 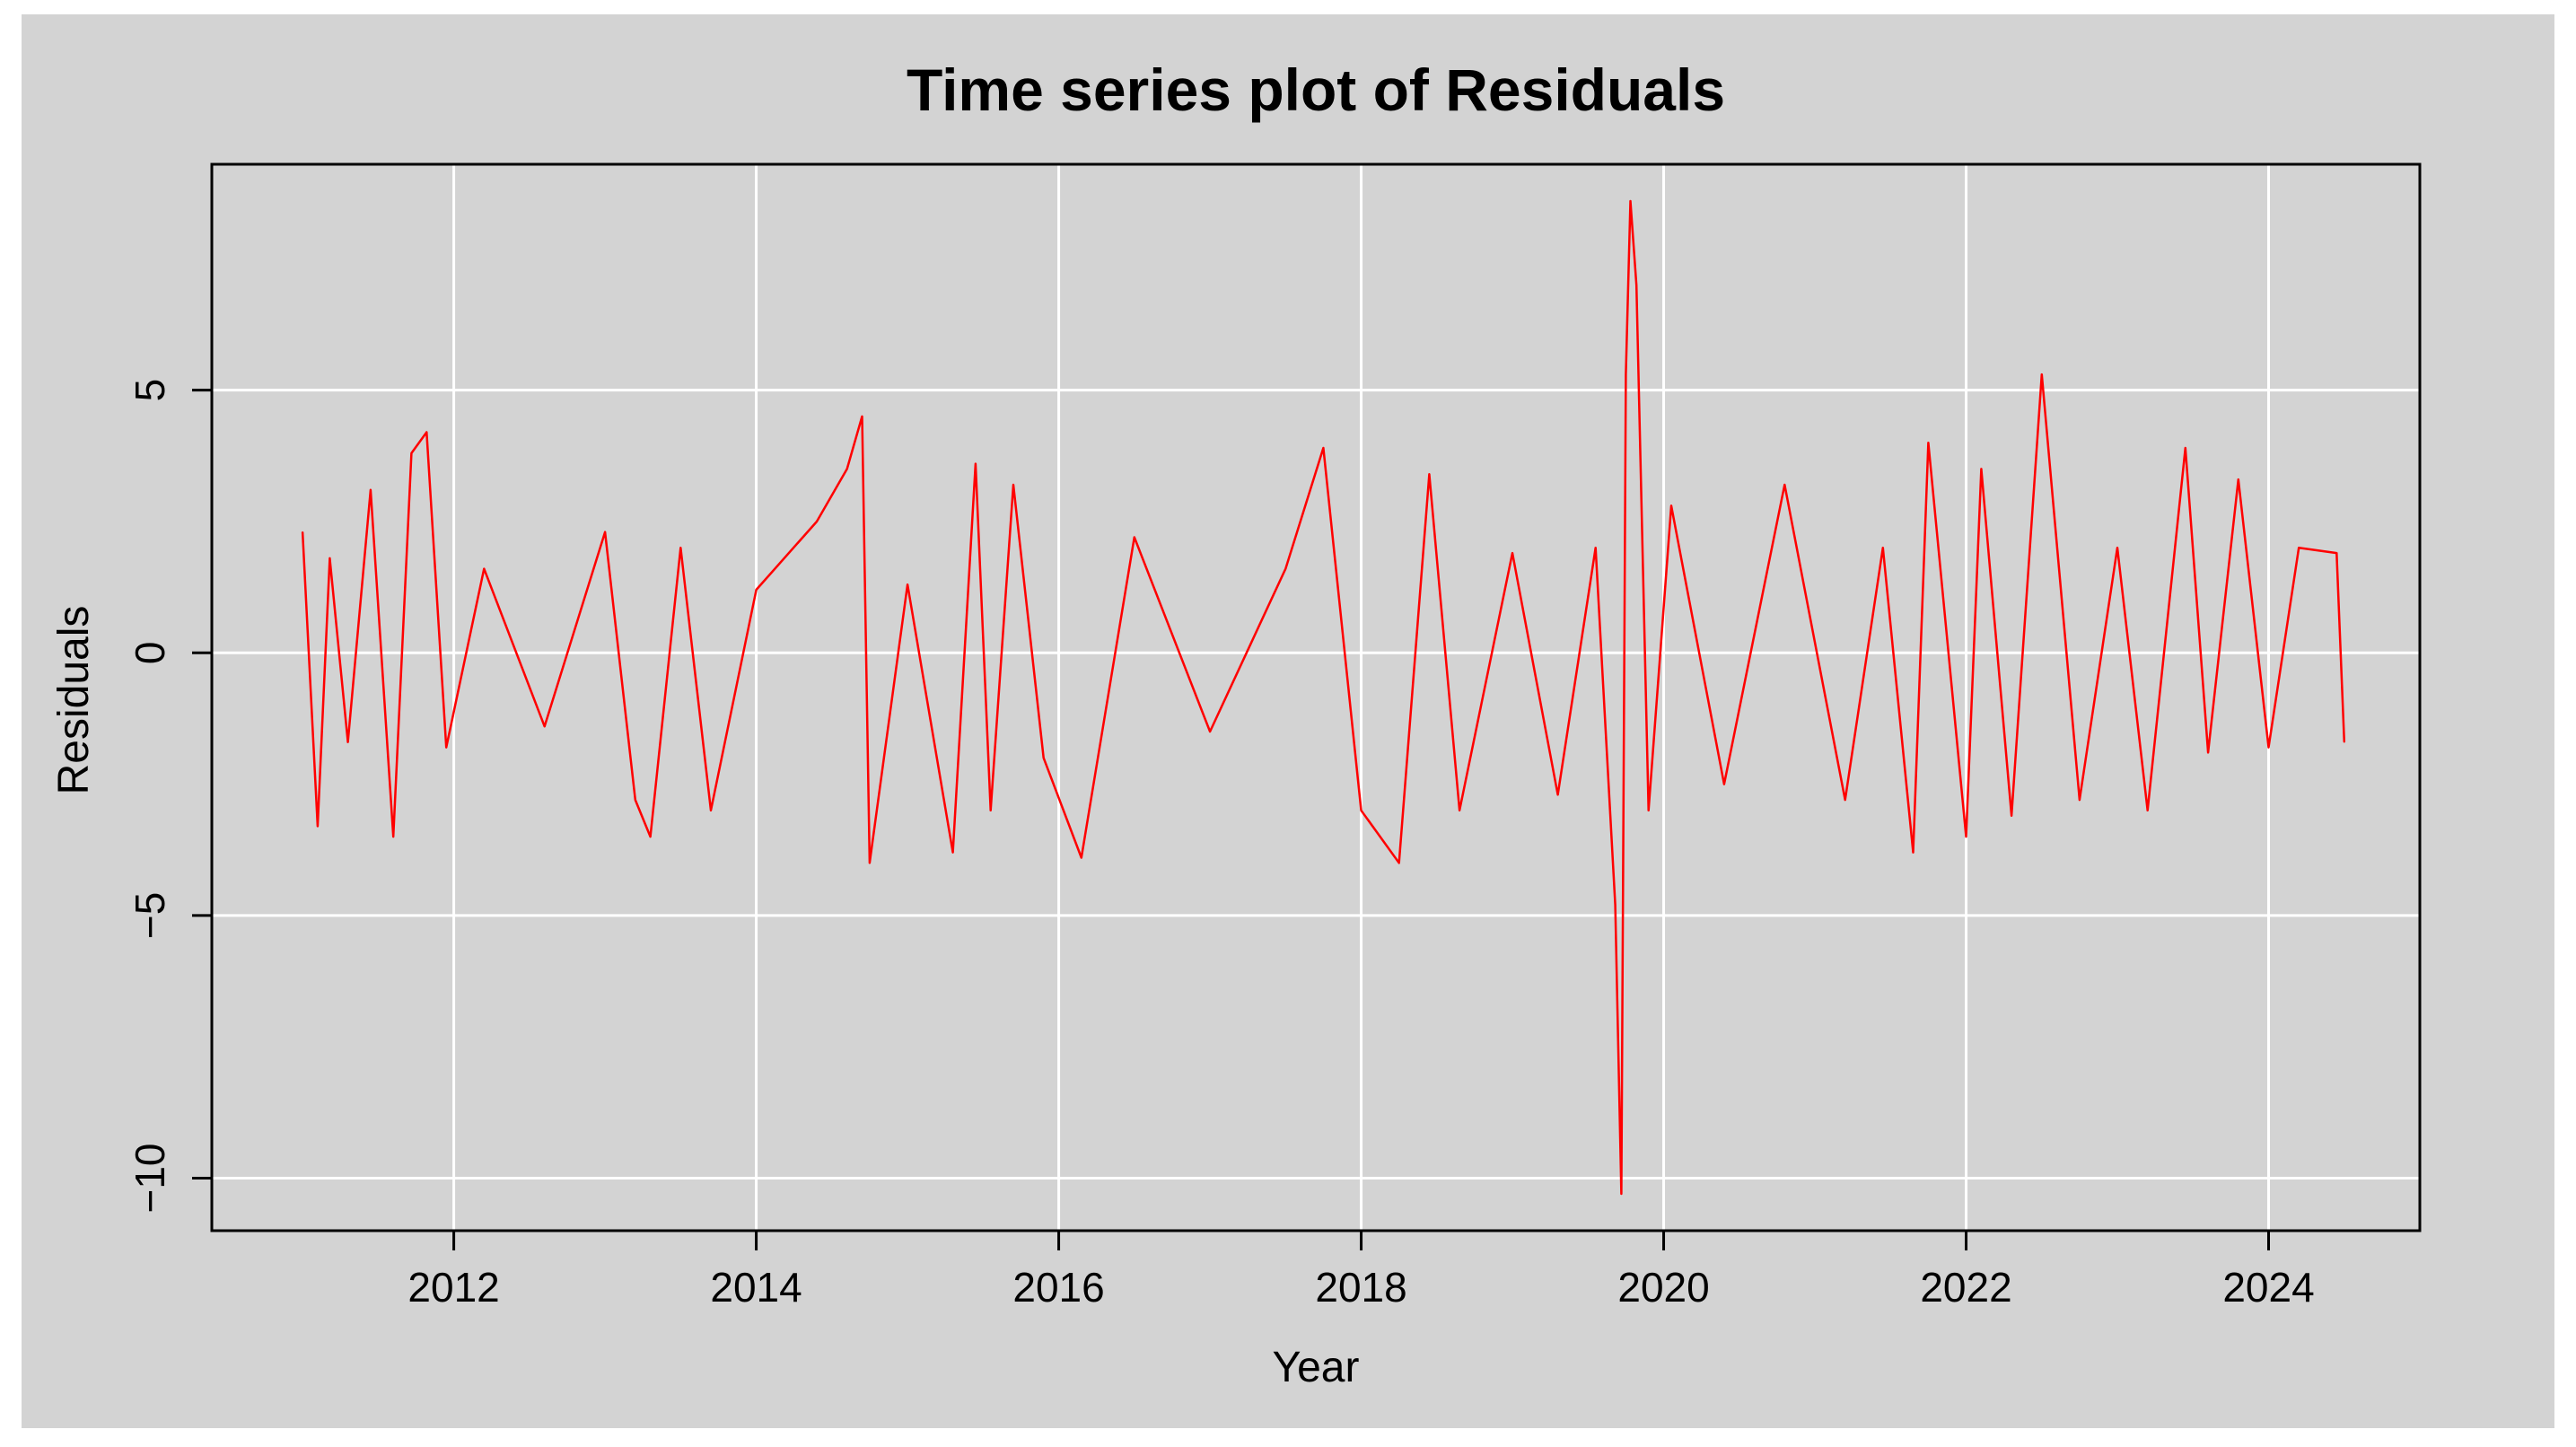 I want to click on y-axis: −10 −5 0 5, so click(x=170, y=796).